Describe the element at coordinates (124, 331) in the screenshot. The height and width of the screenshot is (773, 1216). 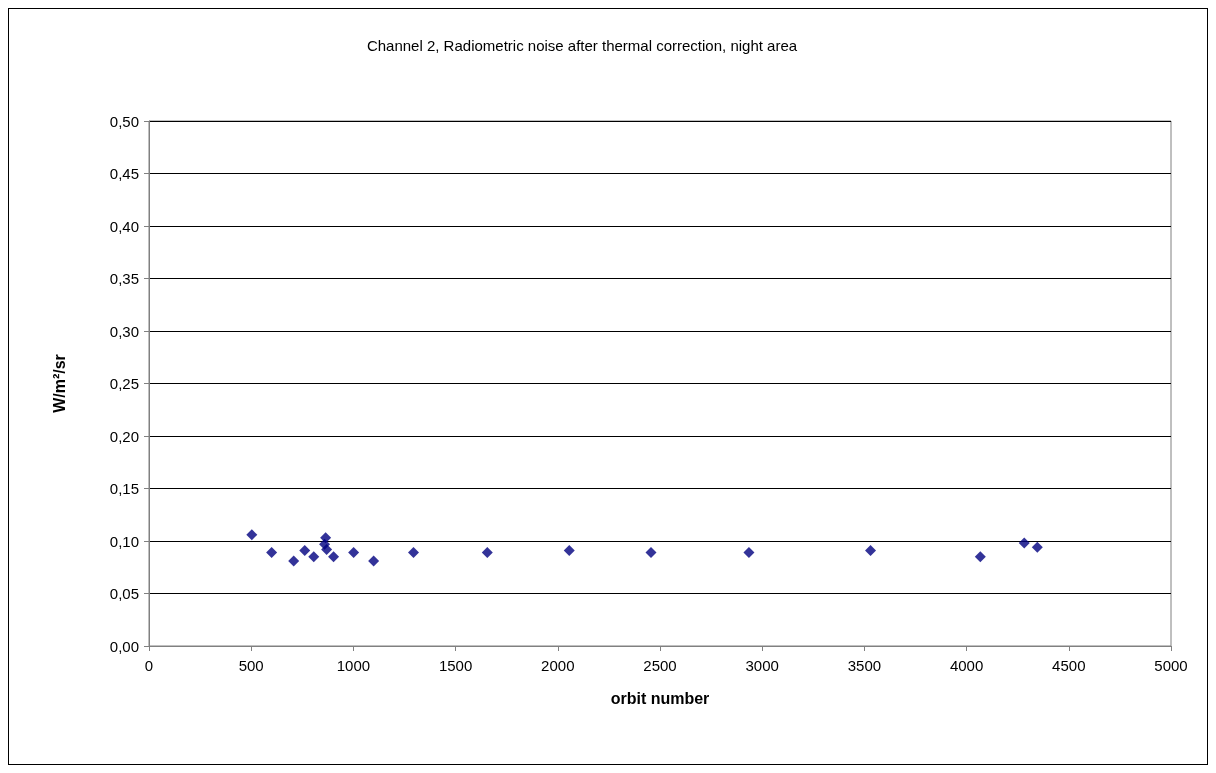
I see `y-tick-label: 0,30` at that location.